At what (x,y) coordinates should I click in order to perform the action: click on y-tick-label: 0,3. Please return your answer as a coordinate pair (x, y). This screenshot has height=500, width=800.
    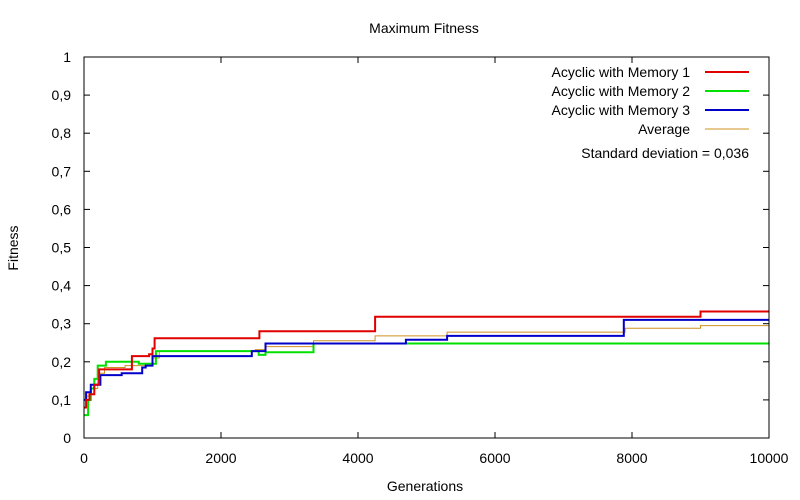
    Looking at the image, I should click on (62, 324).